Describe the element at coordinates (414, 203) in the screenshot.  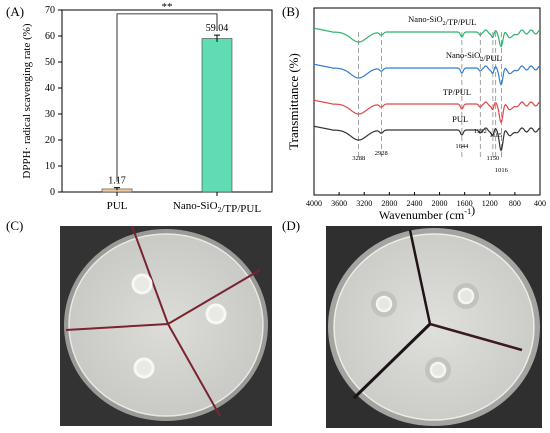
I see `x-tick-label: 2400` at that location.